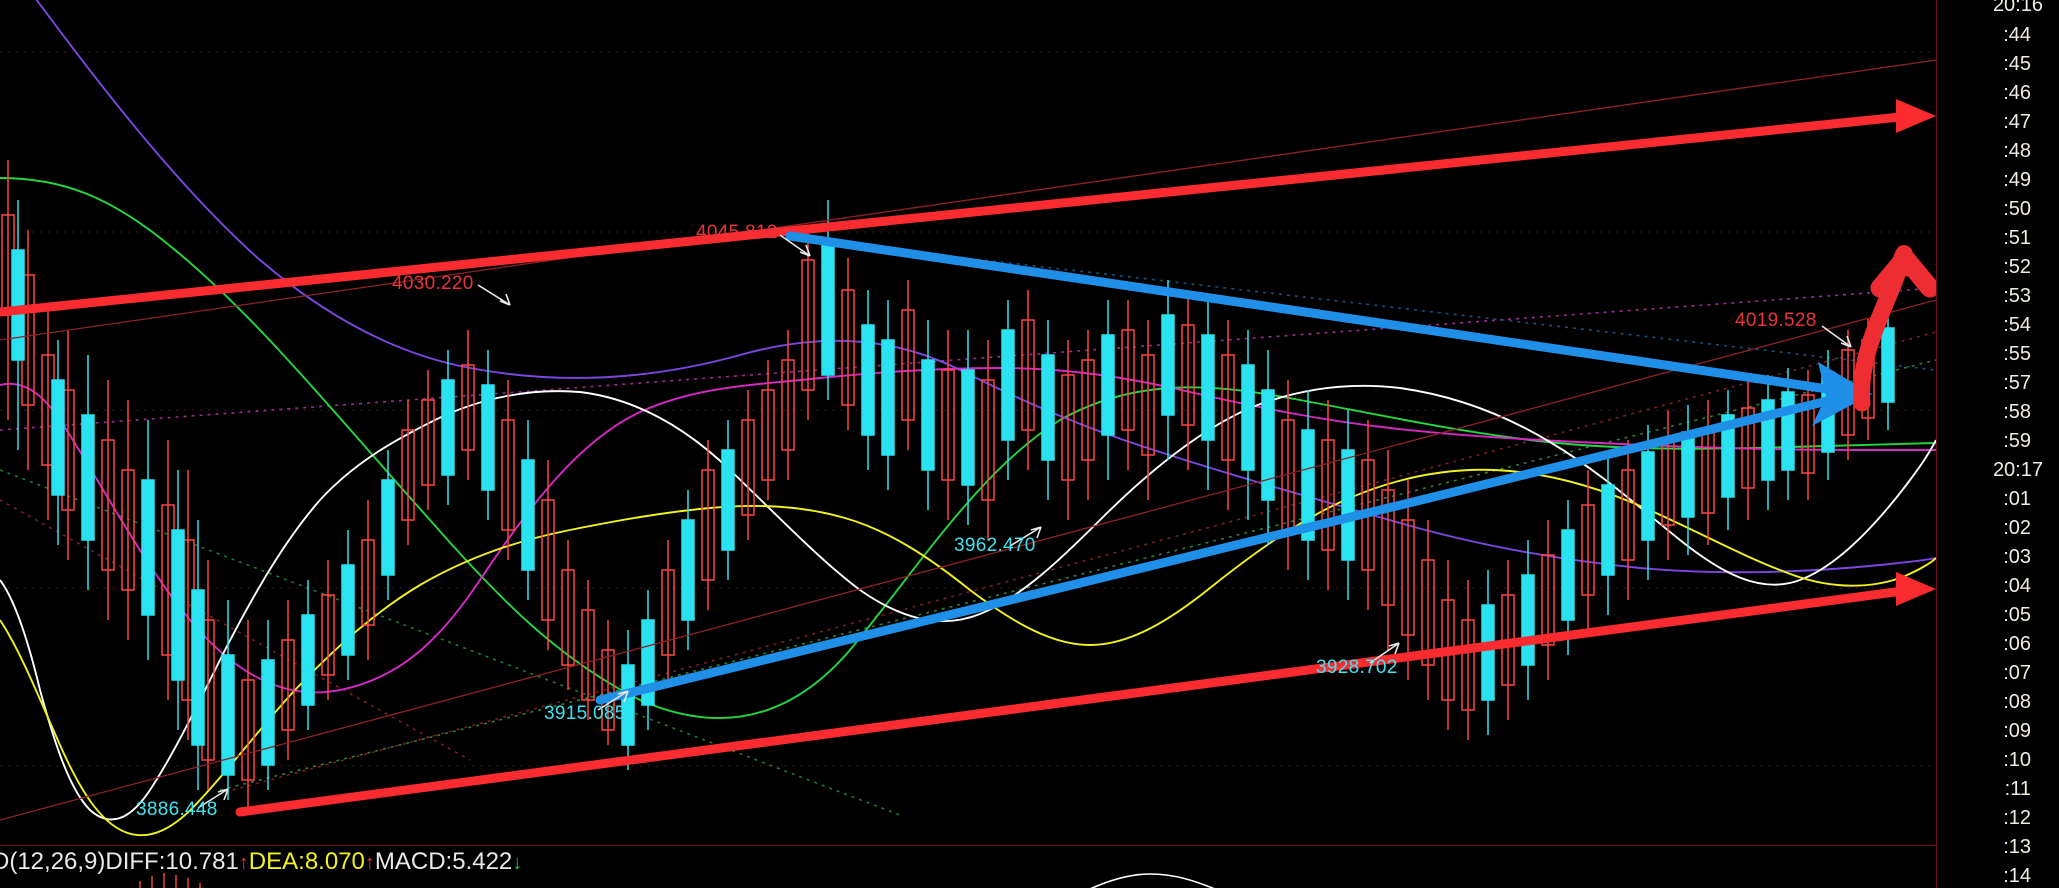  I want to click on time-tick-22: :06, so click(2017, 644).